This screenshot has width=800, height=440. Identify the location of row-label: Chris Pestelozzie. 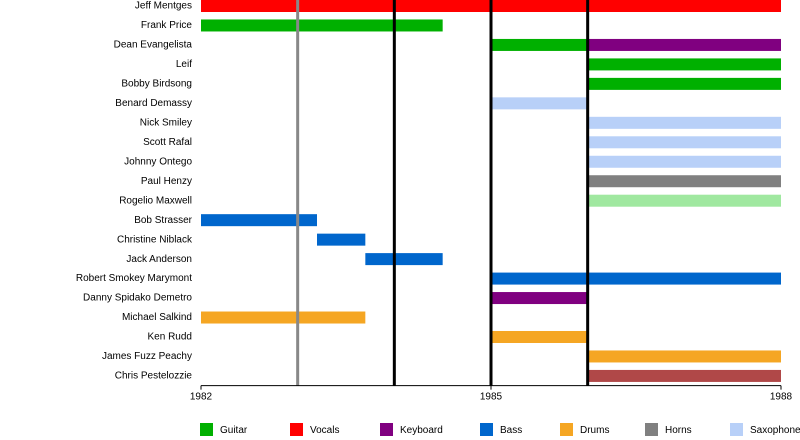
(154, 376).